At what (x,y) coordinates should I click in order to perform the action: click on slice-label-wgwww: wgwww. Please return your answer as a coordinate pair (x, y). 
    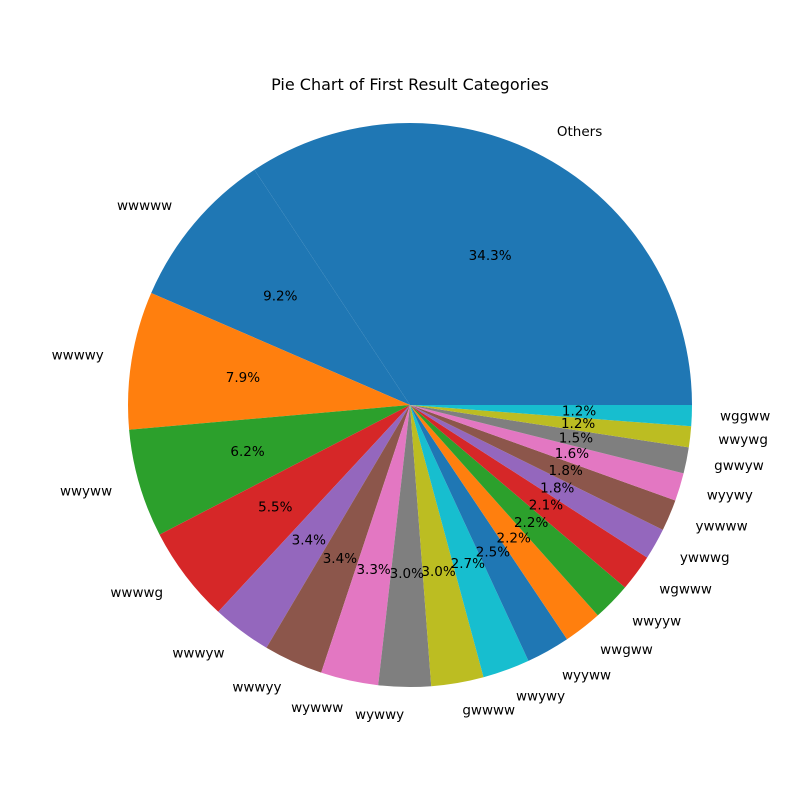
    Looking at the image, I should click on (685, 590).